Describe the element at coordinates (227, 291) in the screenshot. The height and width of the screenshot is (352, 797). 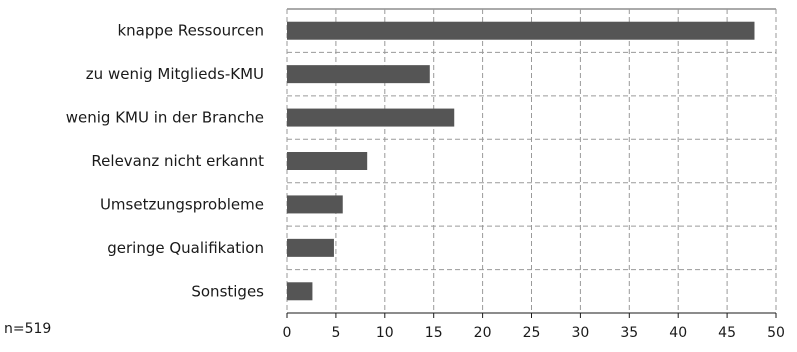
I see `category-label: Sonstiges` at that location.